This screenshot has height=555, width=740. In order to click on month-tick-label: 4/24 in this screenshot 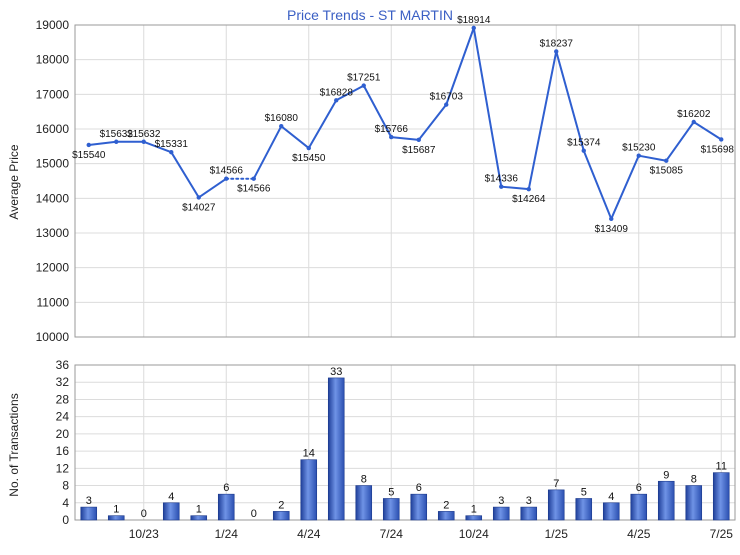, I will do `click(309, 534)`.